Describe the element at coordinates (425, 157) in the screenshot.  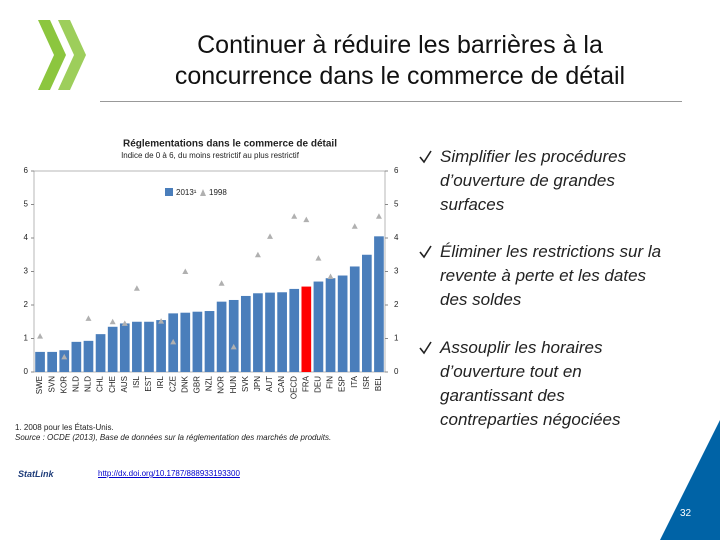
I see `check-icon` at that location.